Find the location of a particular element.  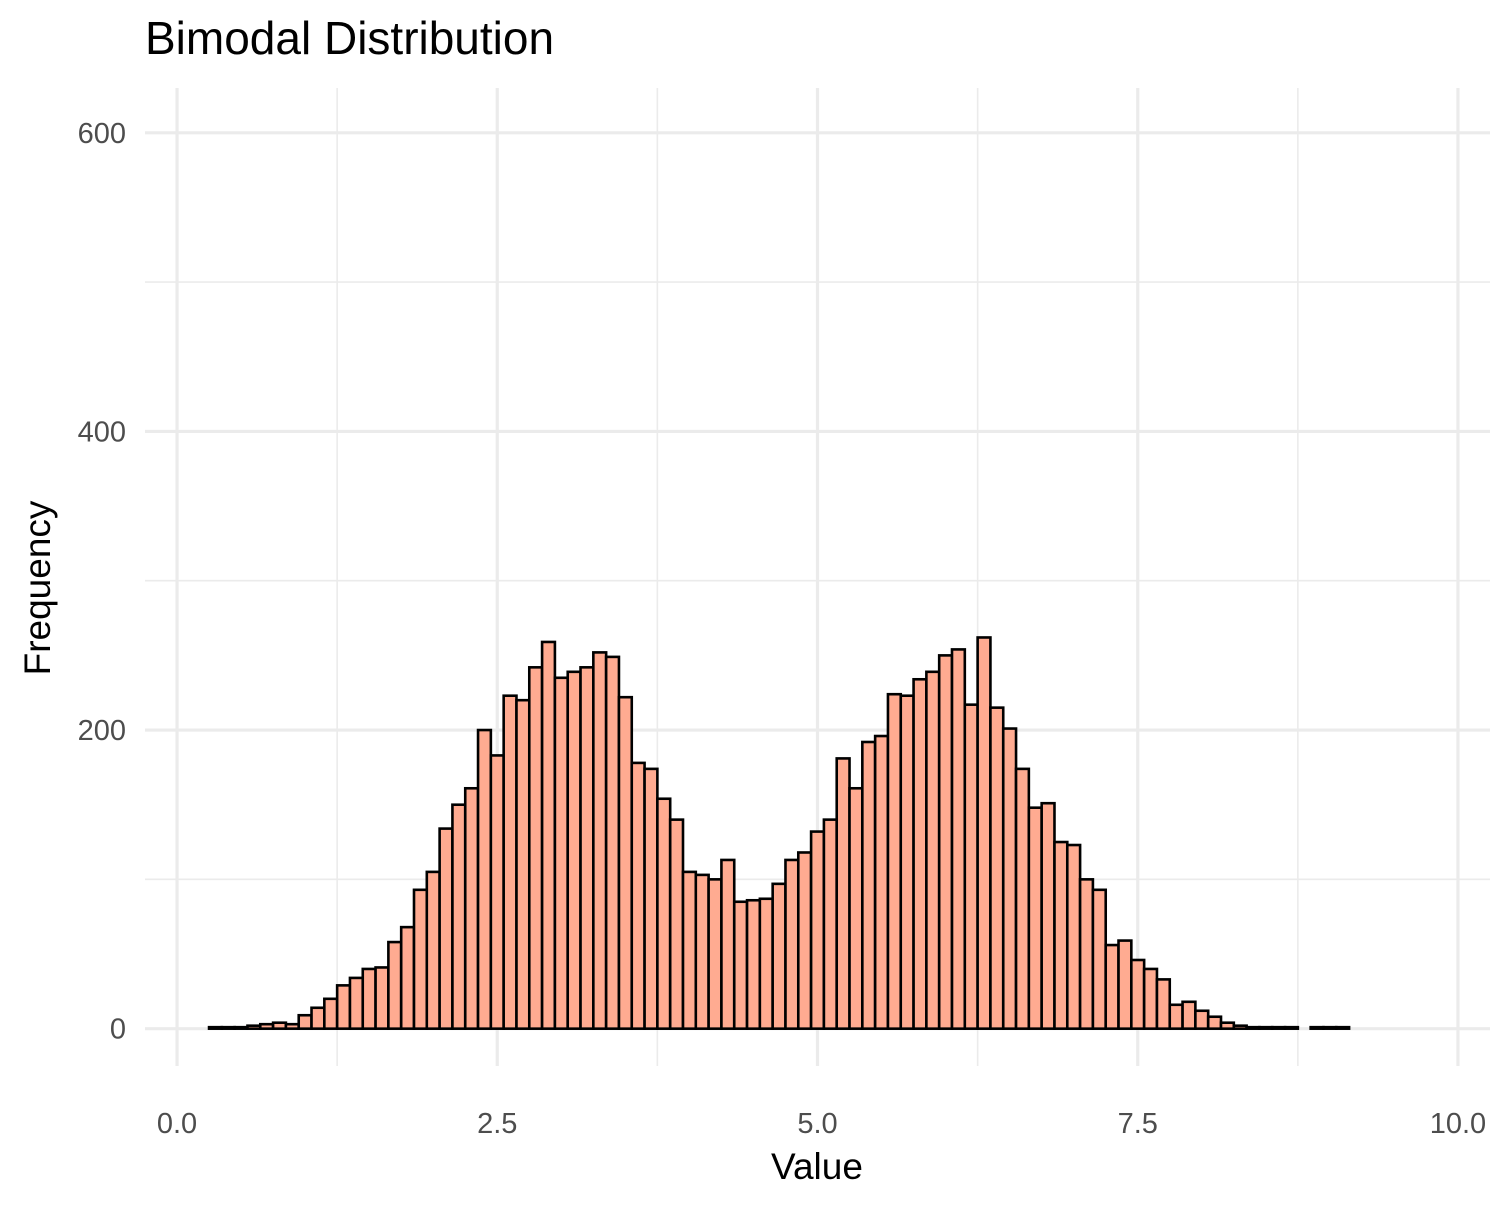

x-tick-label: 2.5 is located at coordinates (497, 1124).